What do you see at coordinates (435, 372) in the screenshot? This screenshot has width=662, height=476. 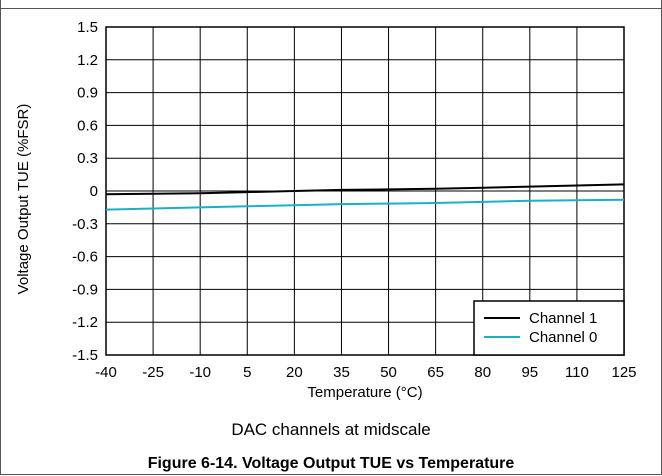 I see `x-tick-label: 65` at bounding box center [435, 372].